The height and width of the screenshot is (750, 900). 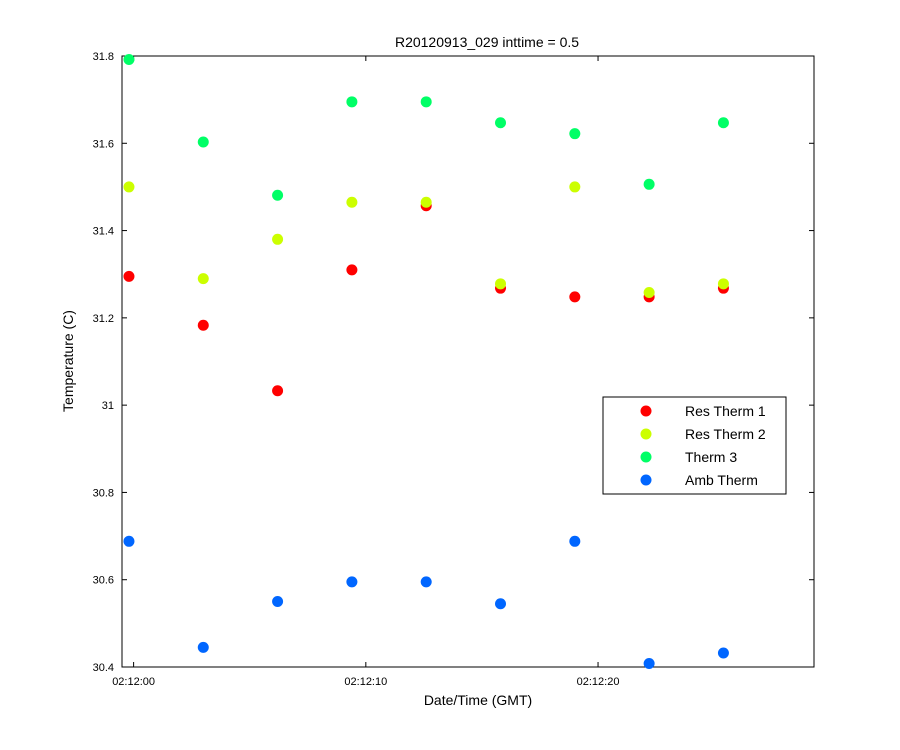 I want to click on y-tick-label: 30.8, so click(x=103, y=493).